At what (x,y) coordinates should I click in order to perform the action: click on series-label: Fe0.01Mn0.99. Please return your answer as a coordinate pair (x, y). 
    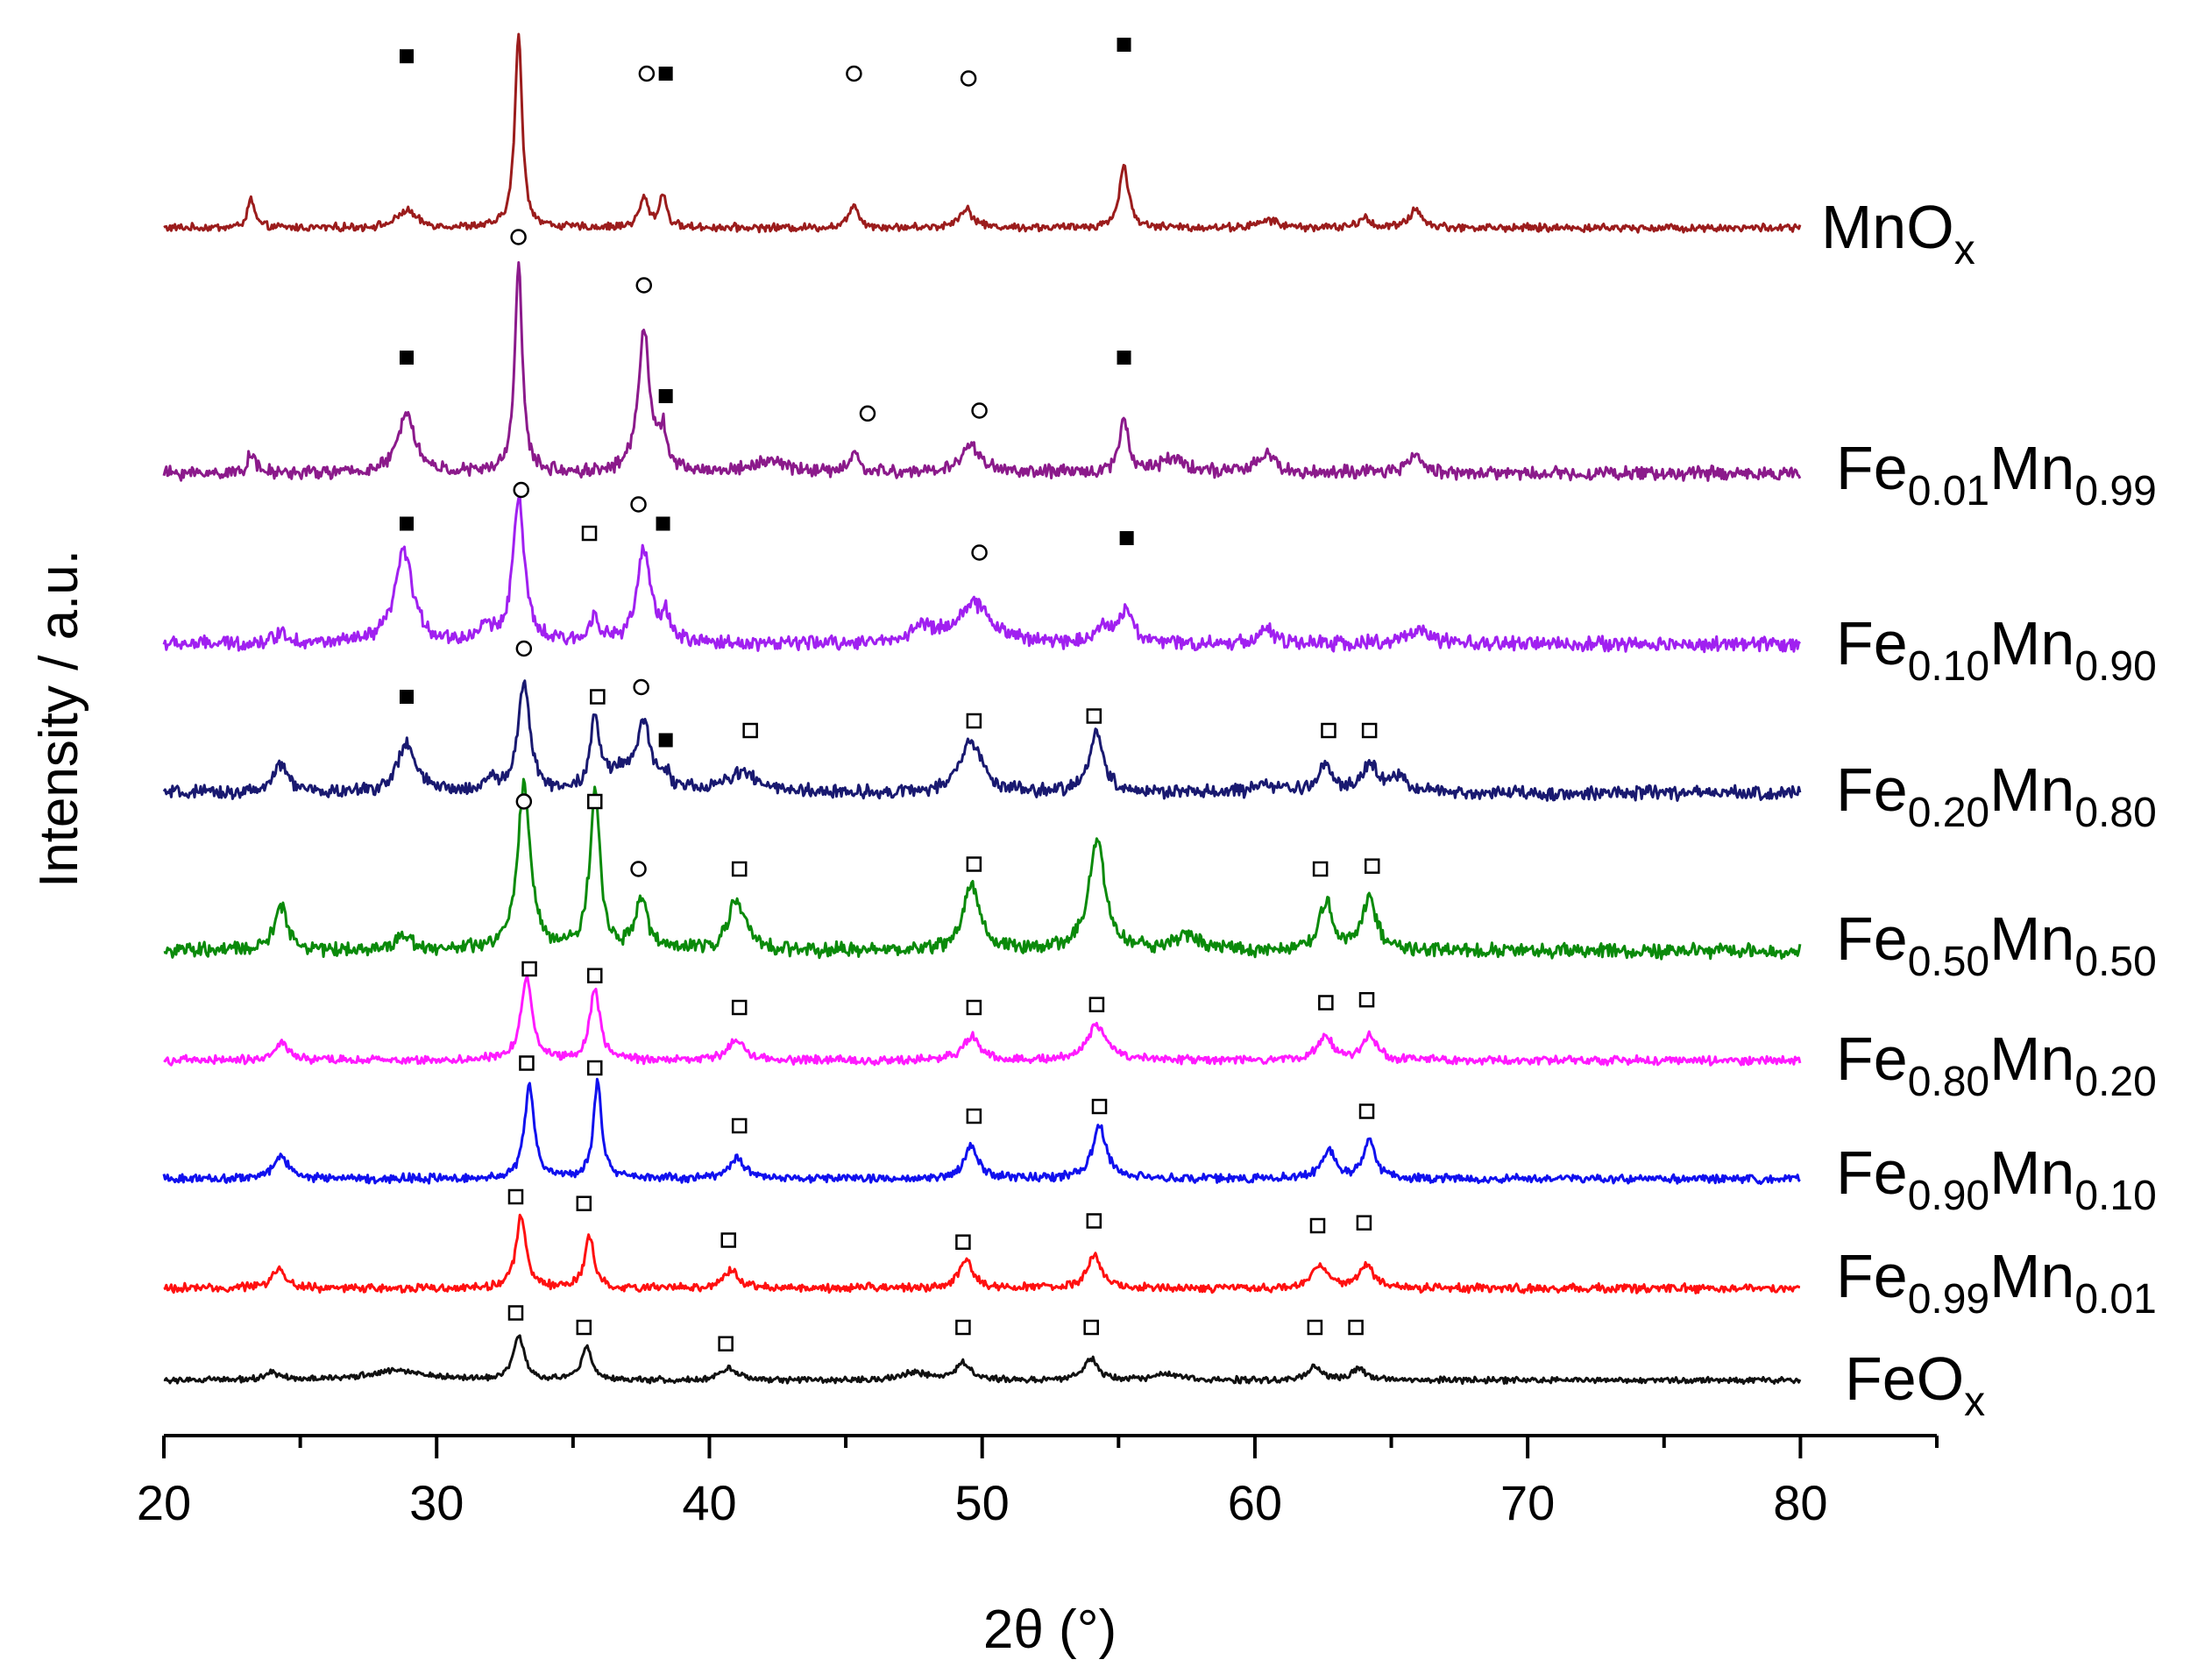
    Looking at the image, I should click on (1996, 474).